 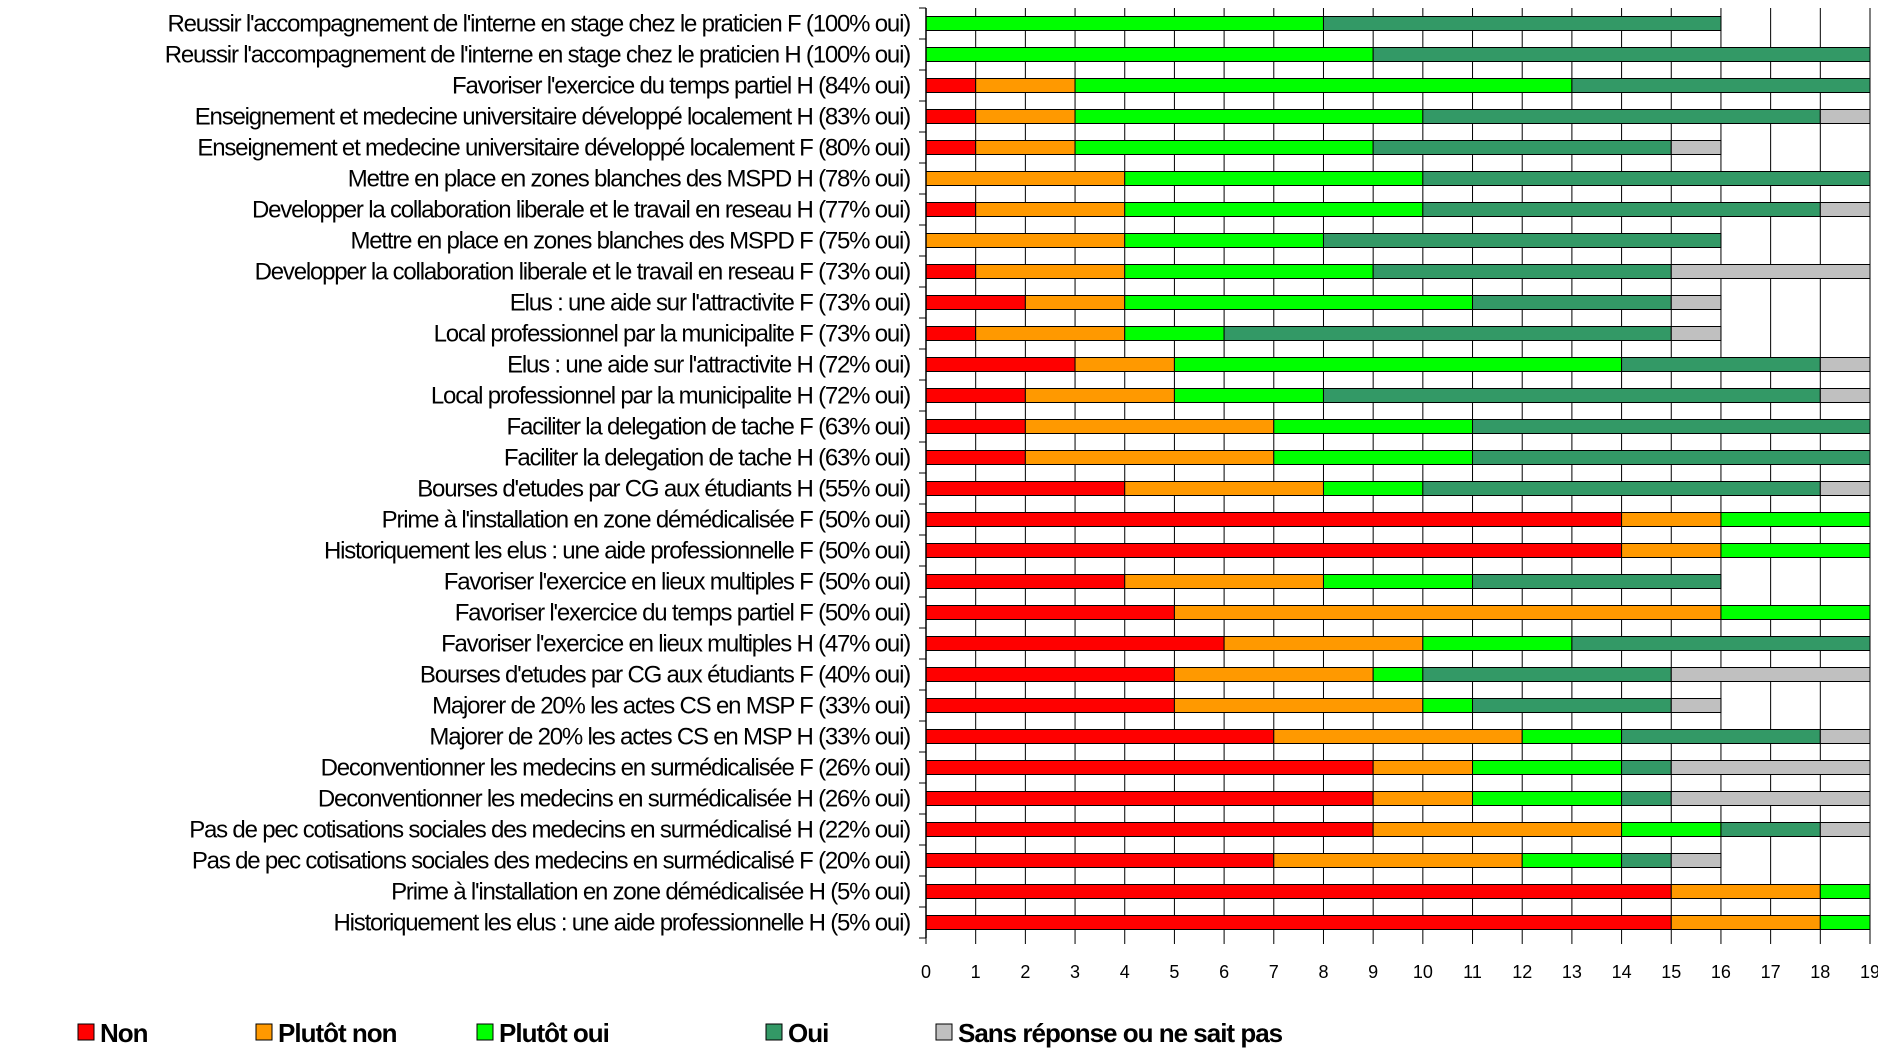 What do you see at coordinates (926, 972) in the screenshot?
I see `x-tick-label: 0` at bounding box center [926, 972].